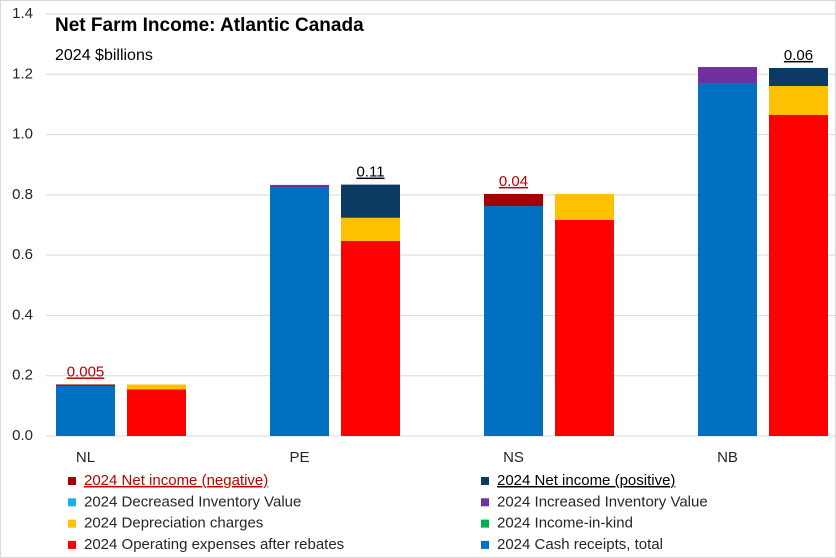  What do you see at coordinates (22, 375) in the screenshot?
I see `y-tick-label: 0.2` at bounding box center [22, 375].